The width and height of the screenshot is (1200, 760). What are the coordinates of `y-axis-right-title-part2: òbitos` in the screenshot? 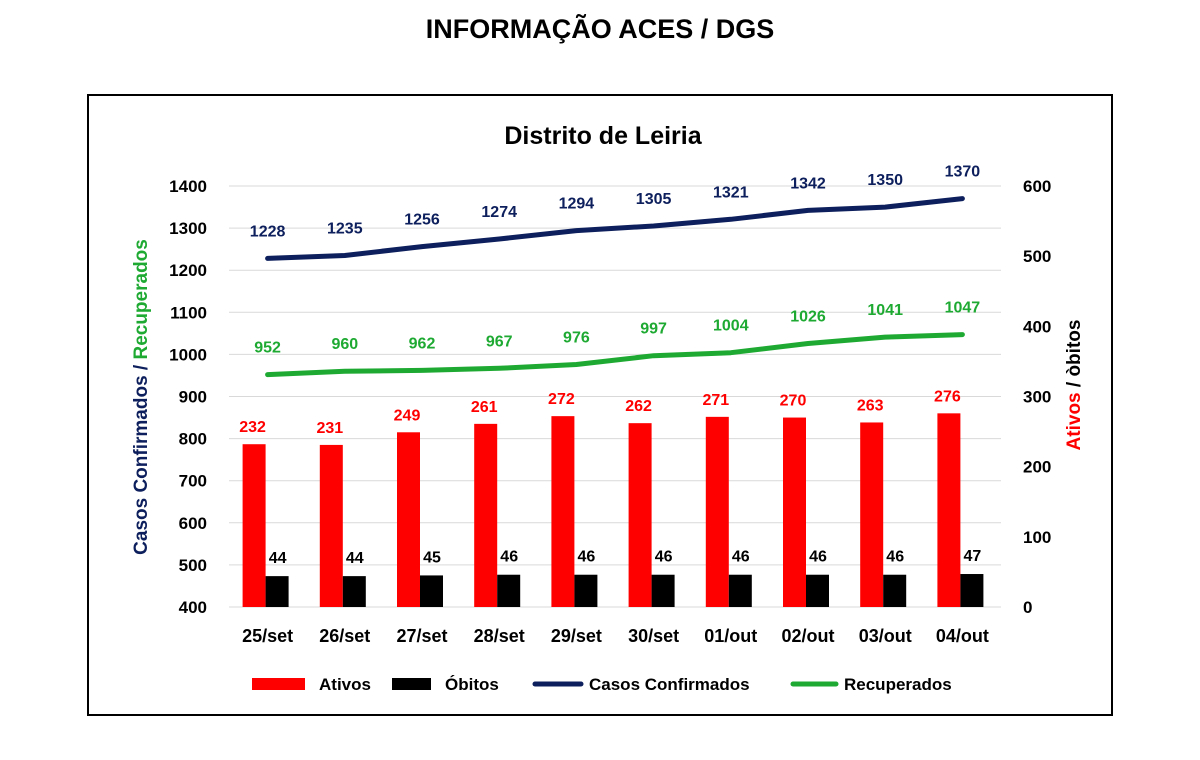 It's located at (1074, 348).